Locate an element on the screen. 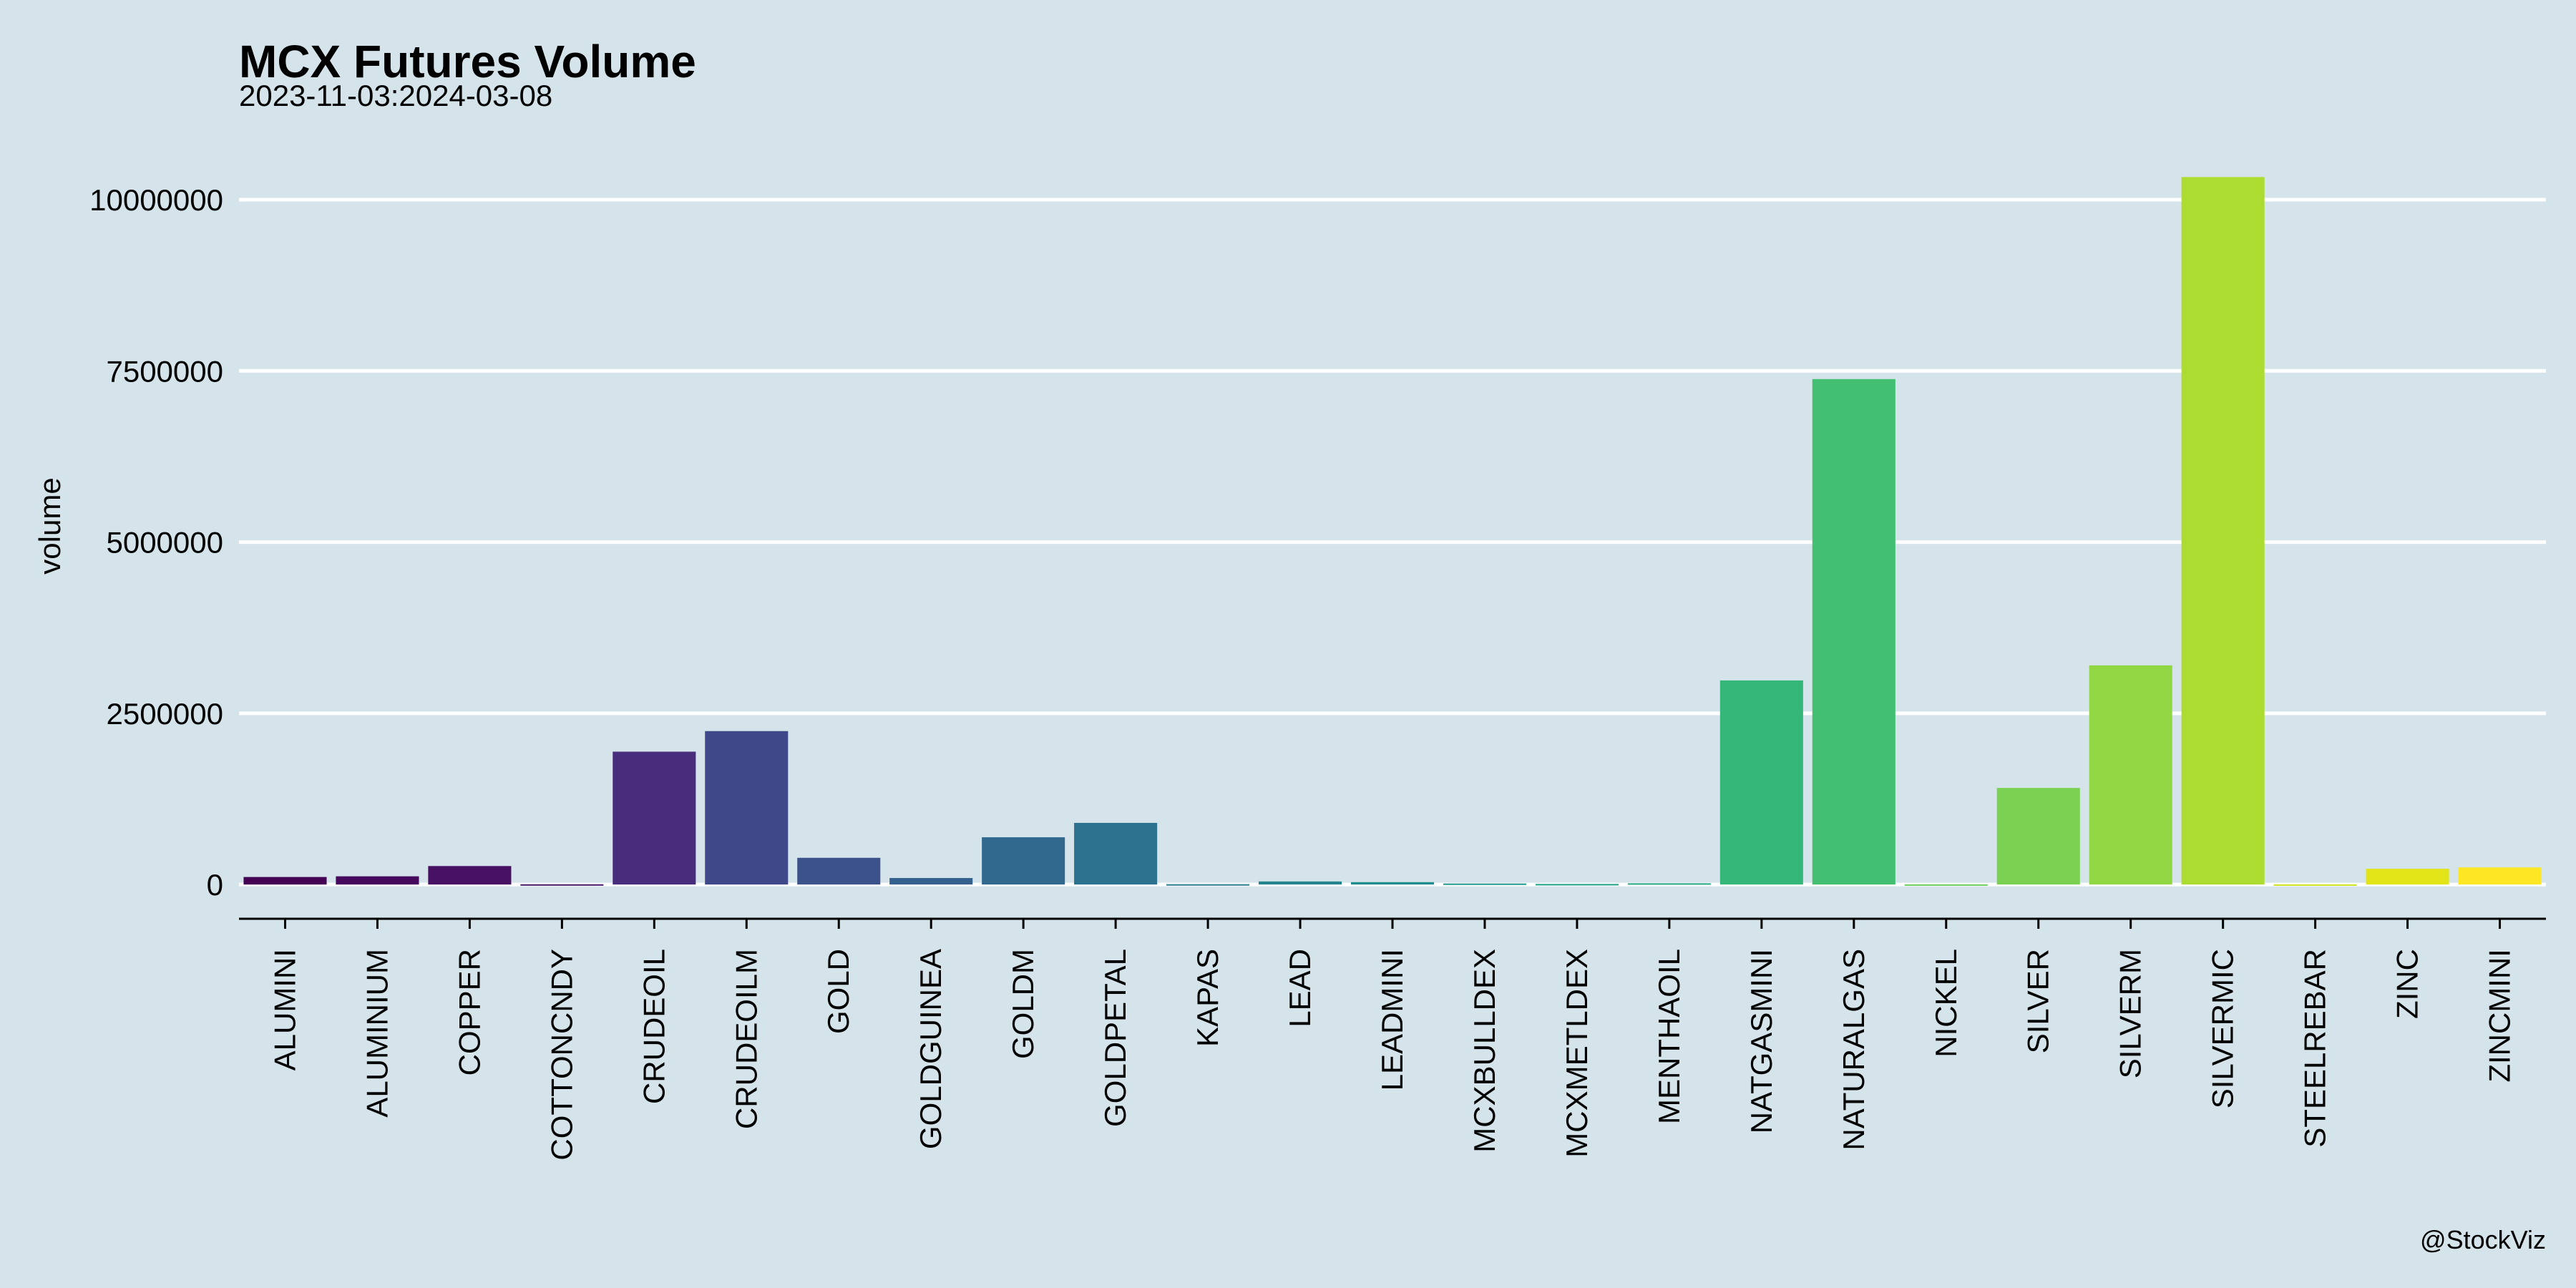 The image size is (2576, 1288). x-tick-label: SILVERM is located at coordinates (2130, 1013).